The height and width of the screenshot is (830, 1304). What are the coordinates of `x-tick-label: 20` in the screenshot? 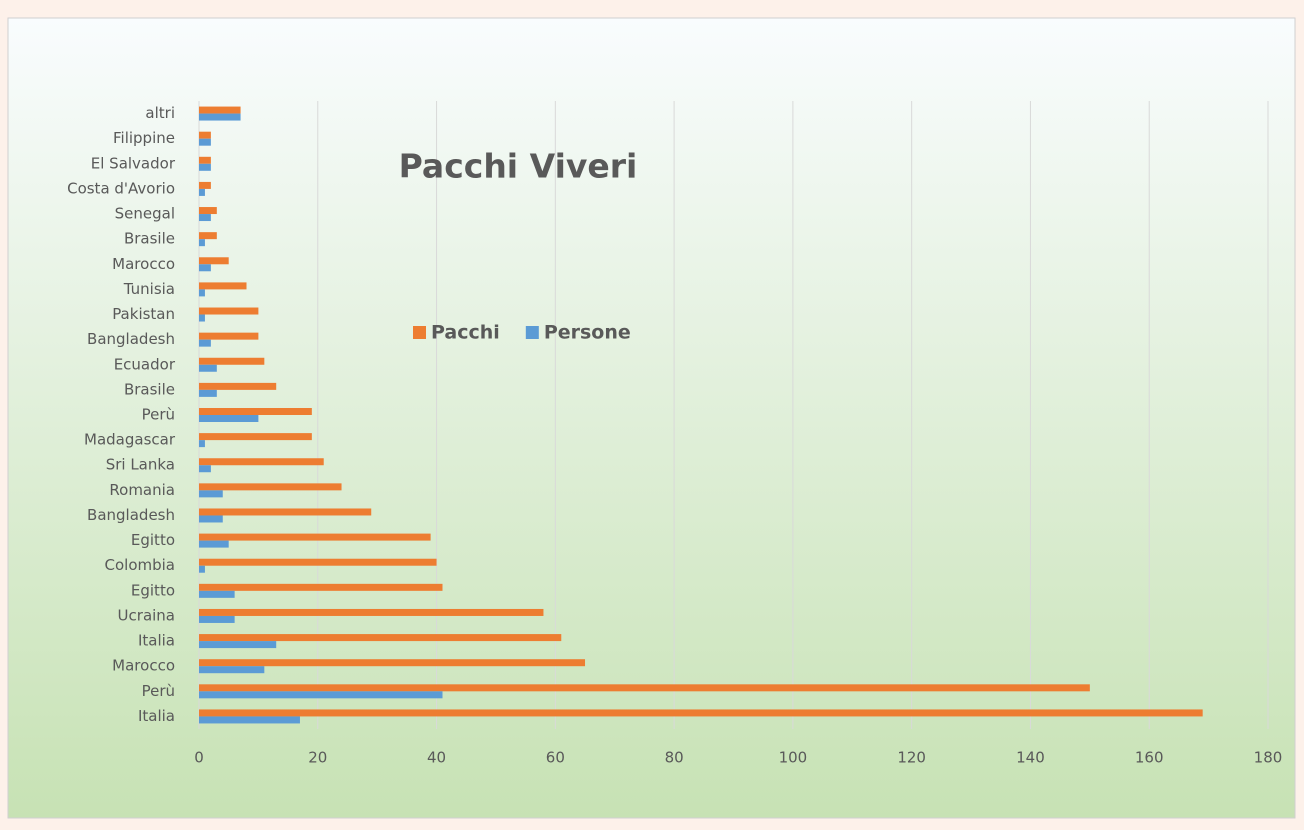 It's located at (317, 758).